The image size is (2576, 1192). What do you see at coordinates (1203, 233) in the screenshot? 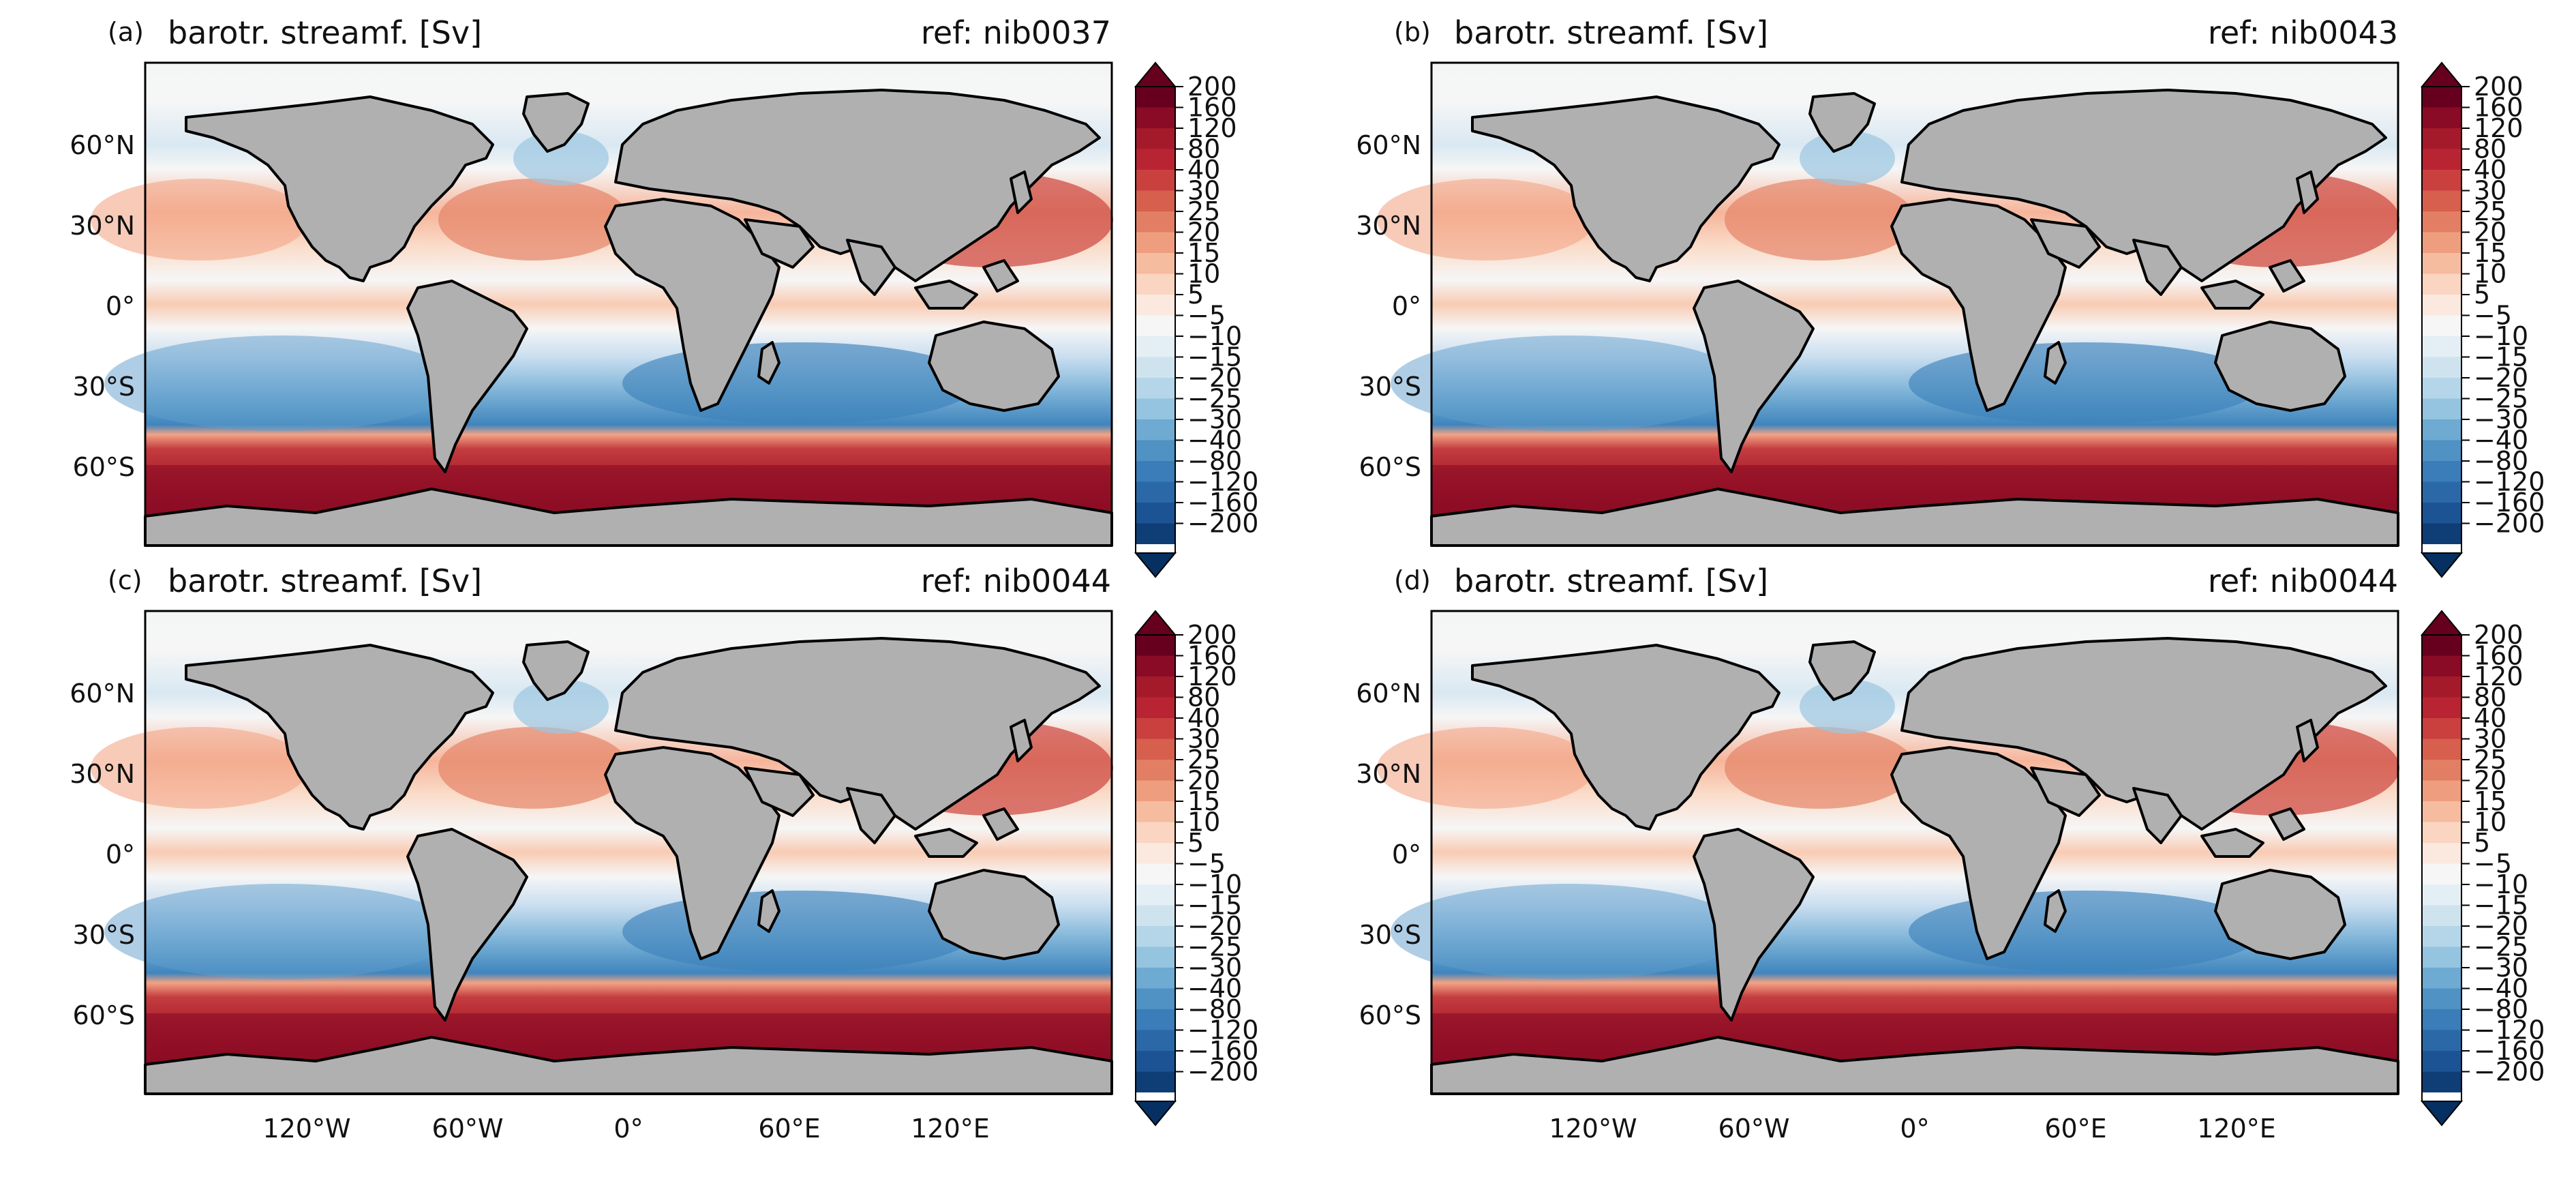
I see `colorbar-label: 20` at bounding box center [1203, 233].